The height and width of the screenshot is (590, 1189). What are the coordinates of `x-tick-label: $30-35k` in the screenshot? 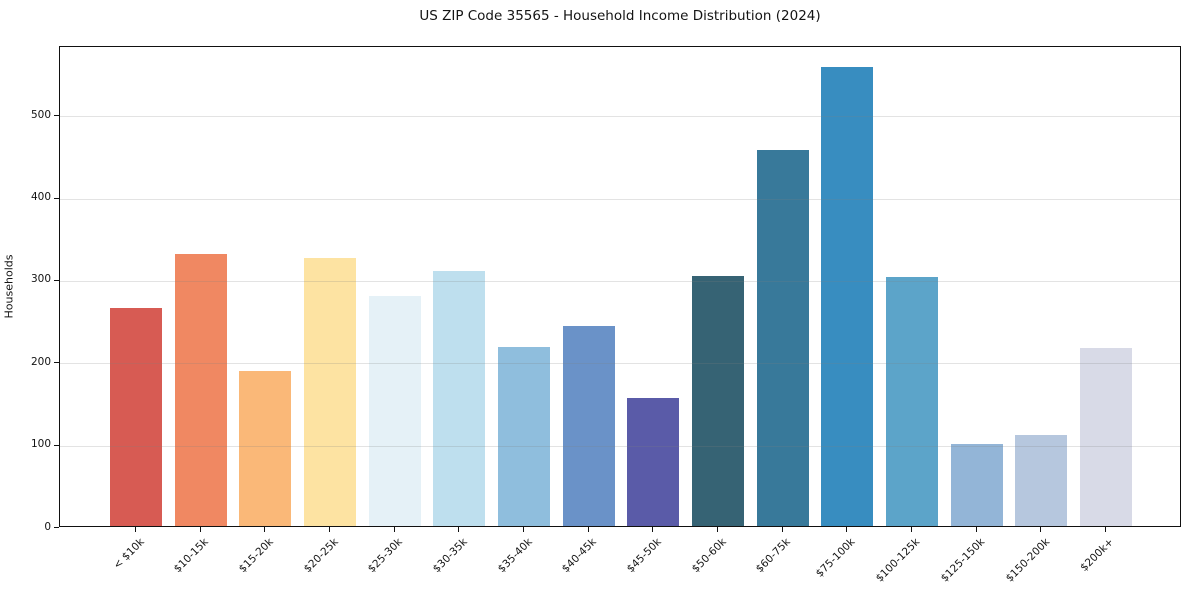 It's located at (450, 556).